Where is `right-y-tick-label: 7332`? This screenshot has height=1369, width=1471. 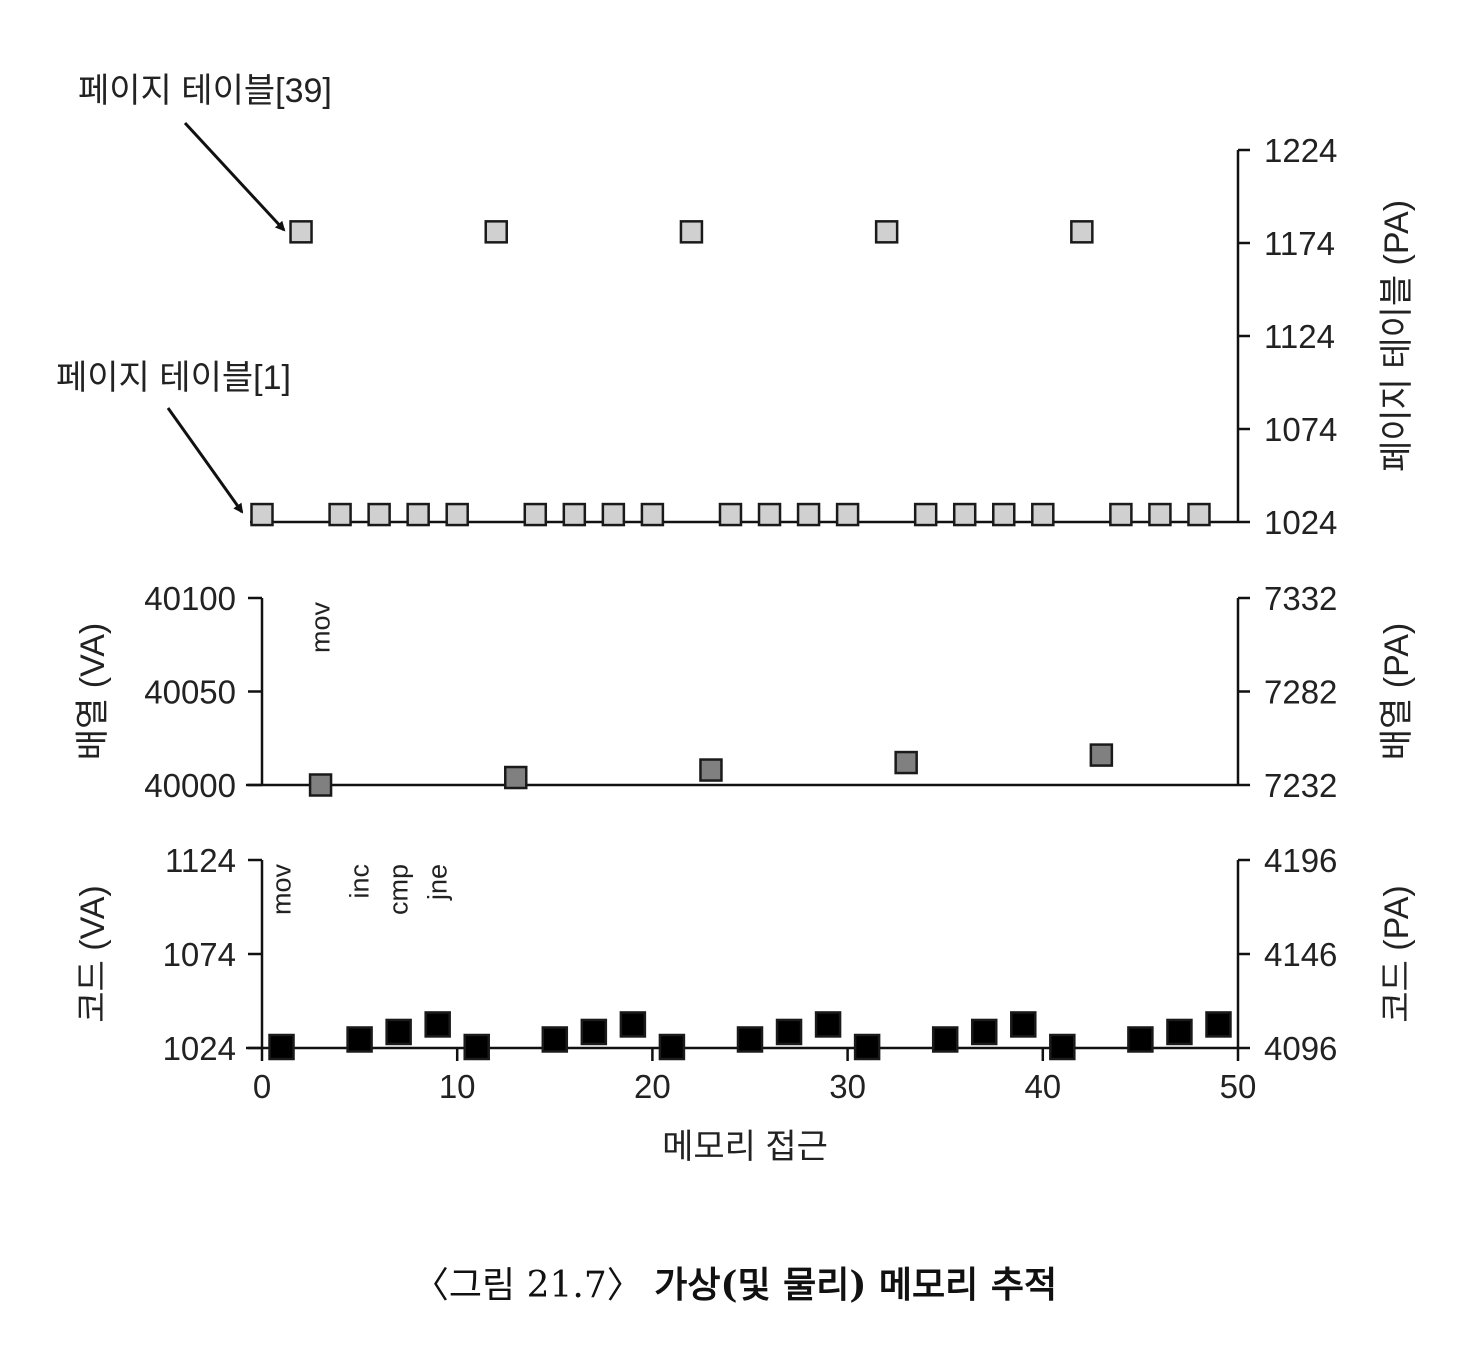 right-y-tick-label: 7332 is located at coordinates (1300, 598).